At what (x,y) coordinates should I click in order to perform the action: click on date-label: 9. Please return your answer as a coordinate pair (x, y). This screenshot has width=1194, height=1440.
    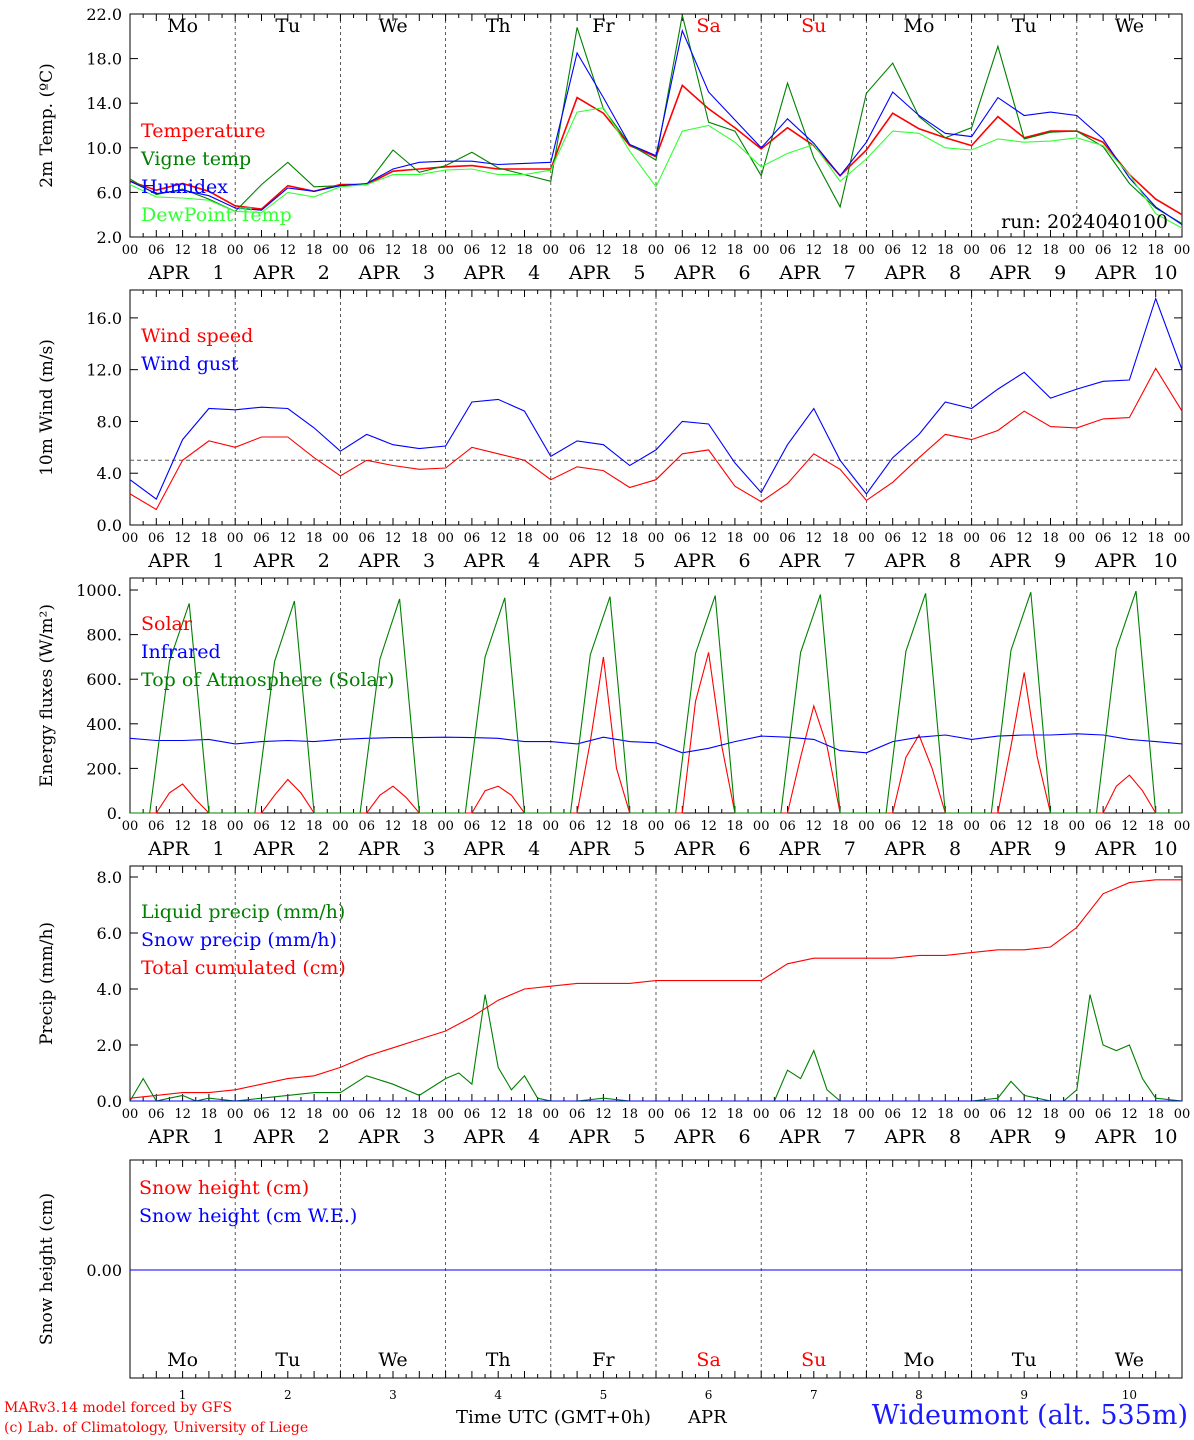
    Looking at the image, I should click on (1060, 849).